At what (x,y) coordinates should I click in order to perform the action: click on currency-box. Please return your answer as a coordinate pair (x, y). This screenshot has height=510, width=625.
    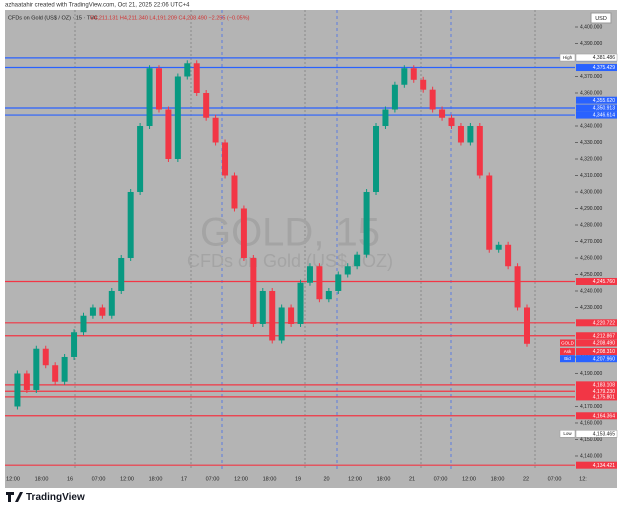
    Looking at the image, I should click on (601, 18).